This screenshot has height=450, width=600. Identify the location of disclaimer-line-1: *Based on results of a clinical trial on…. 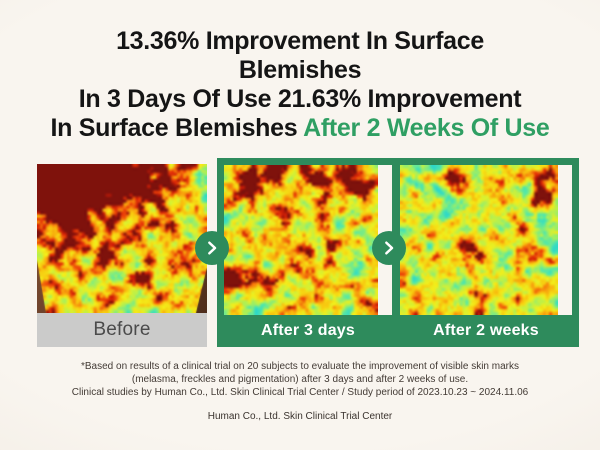
(300, 366).